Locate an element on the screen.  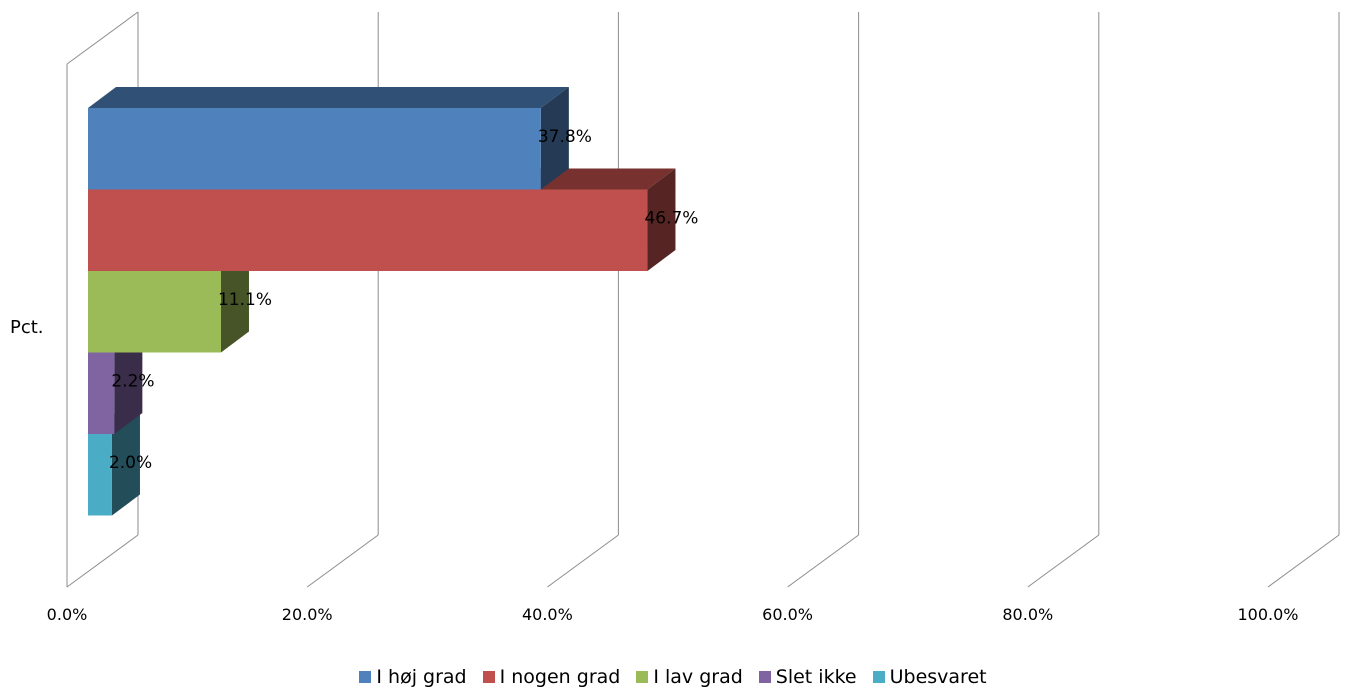
x-tick-label: 20.0% is located at coordinates (307, 614).